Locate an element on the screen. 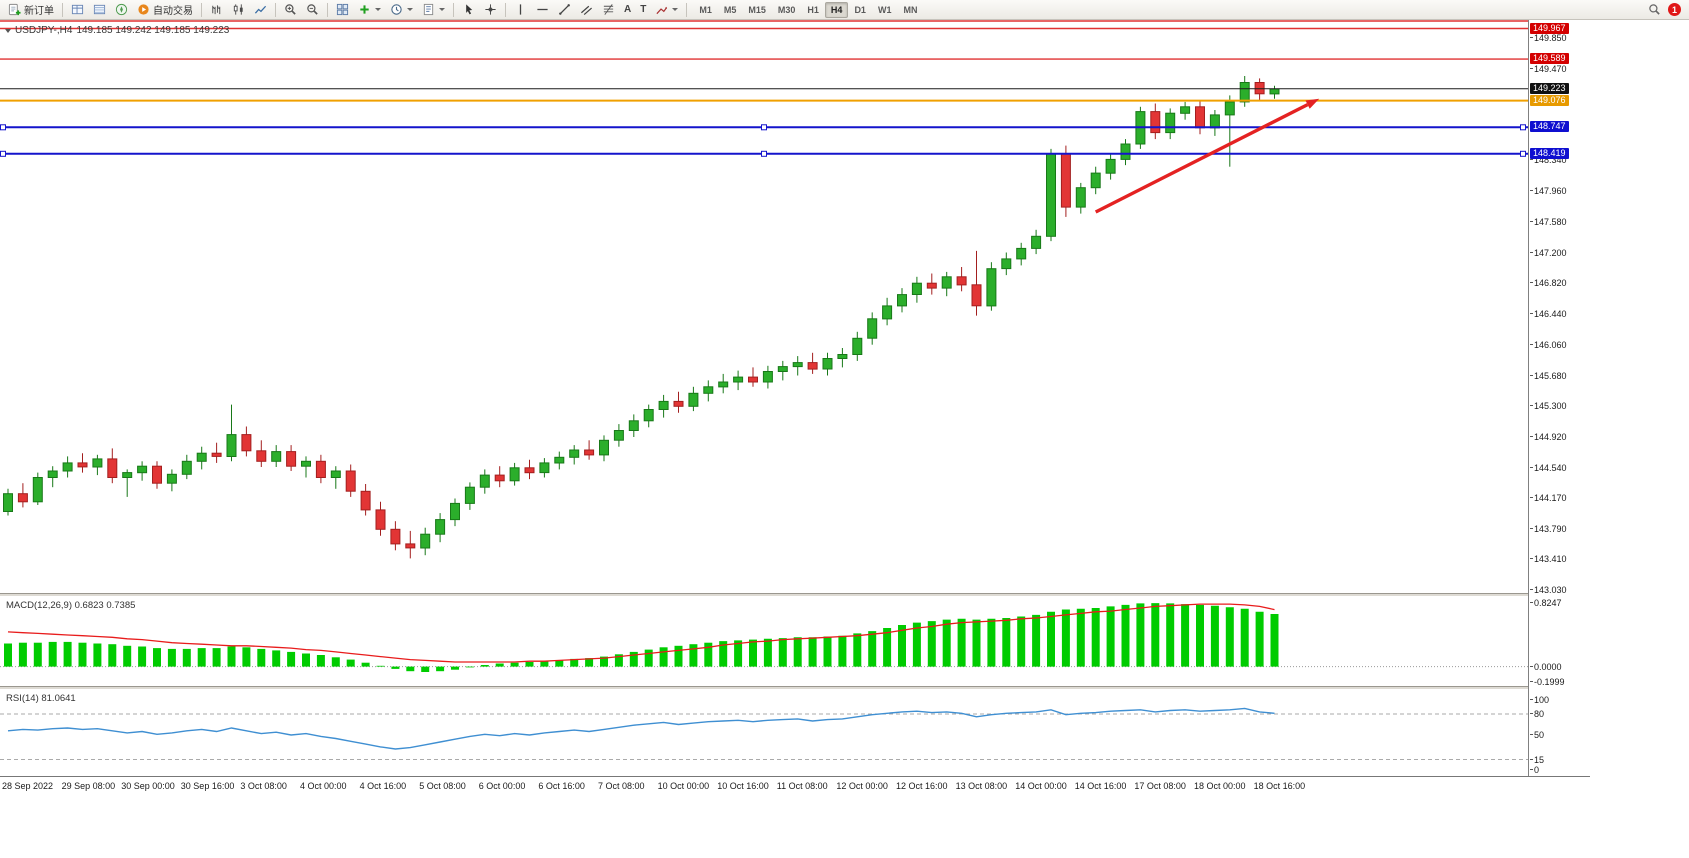  time-axis-label: 17 Oct 08:00 is located at coordinates (1160, 786).